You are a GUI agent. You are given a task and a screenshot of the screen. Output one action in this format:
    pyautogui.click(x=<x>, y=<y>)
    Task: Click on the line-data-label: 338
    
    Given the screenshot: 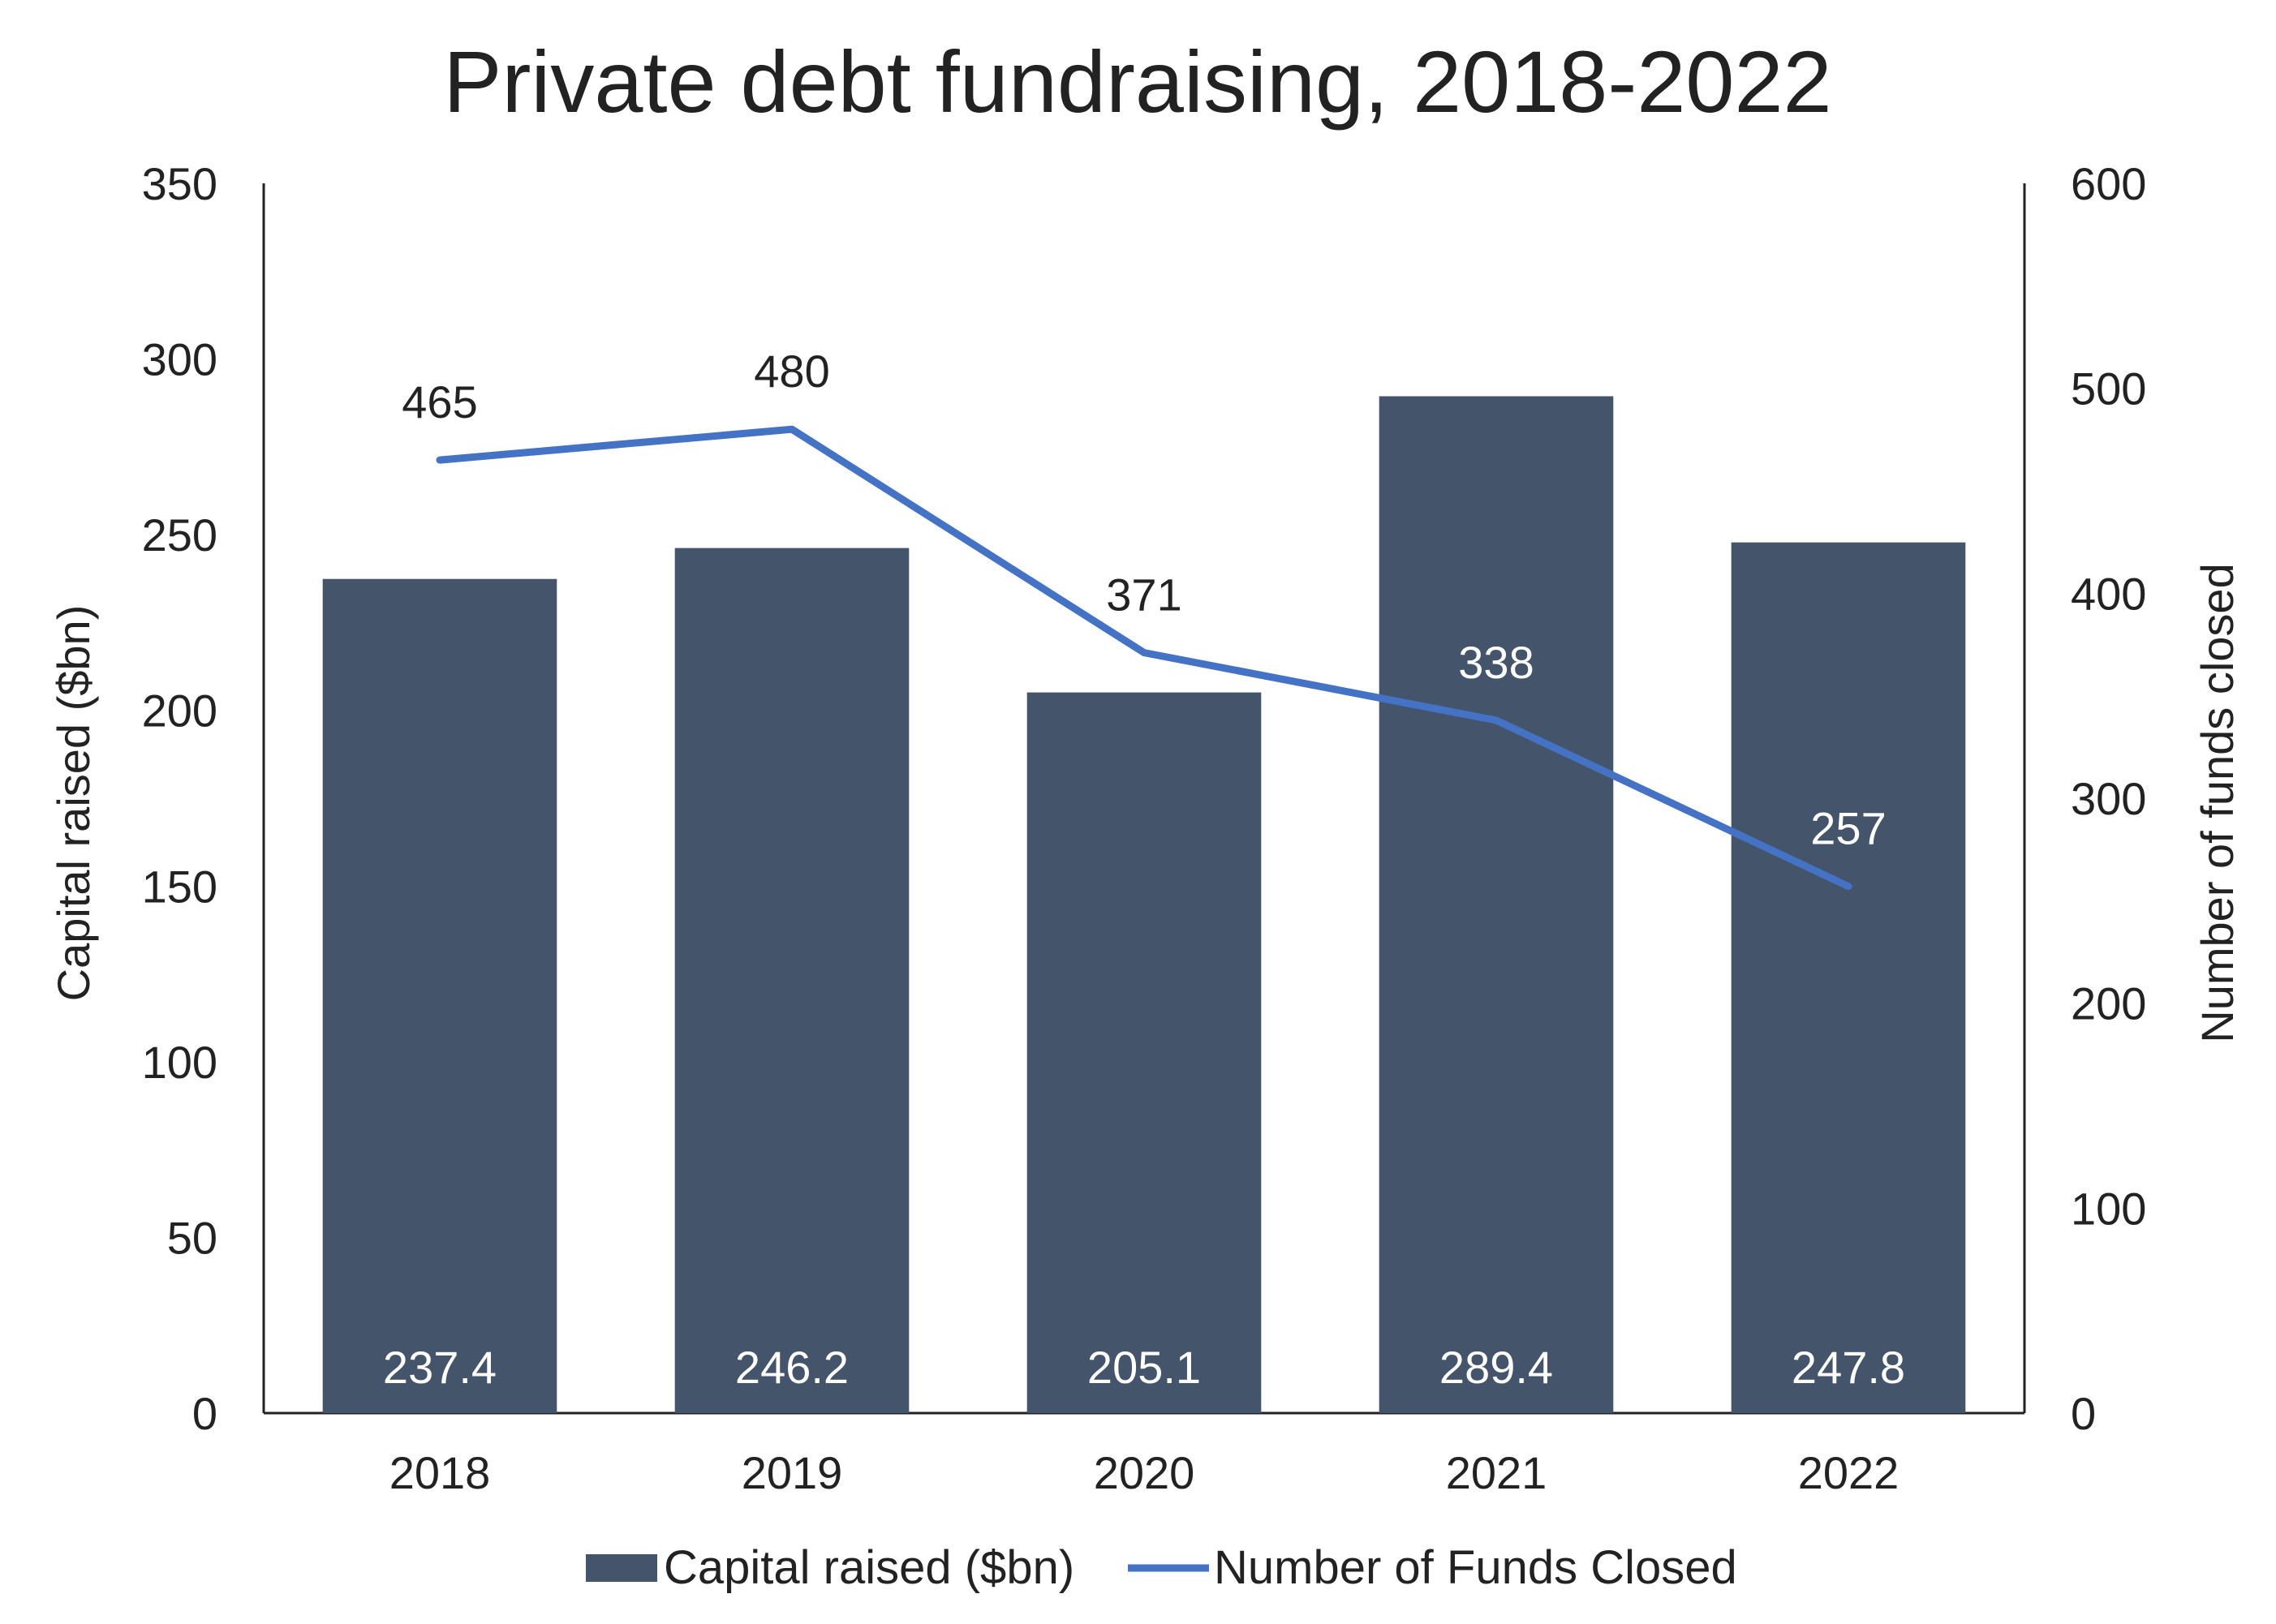 What is the action you would take?
    pyautogui.click(x=1496, y=662)
    